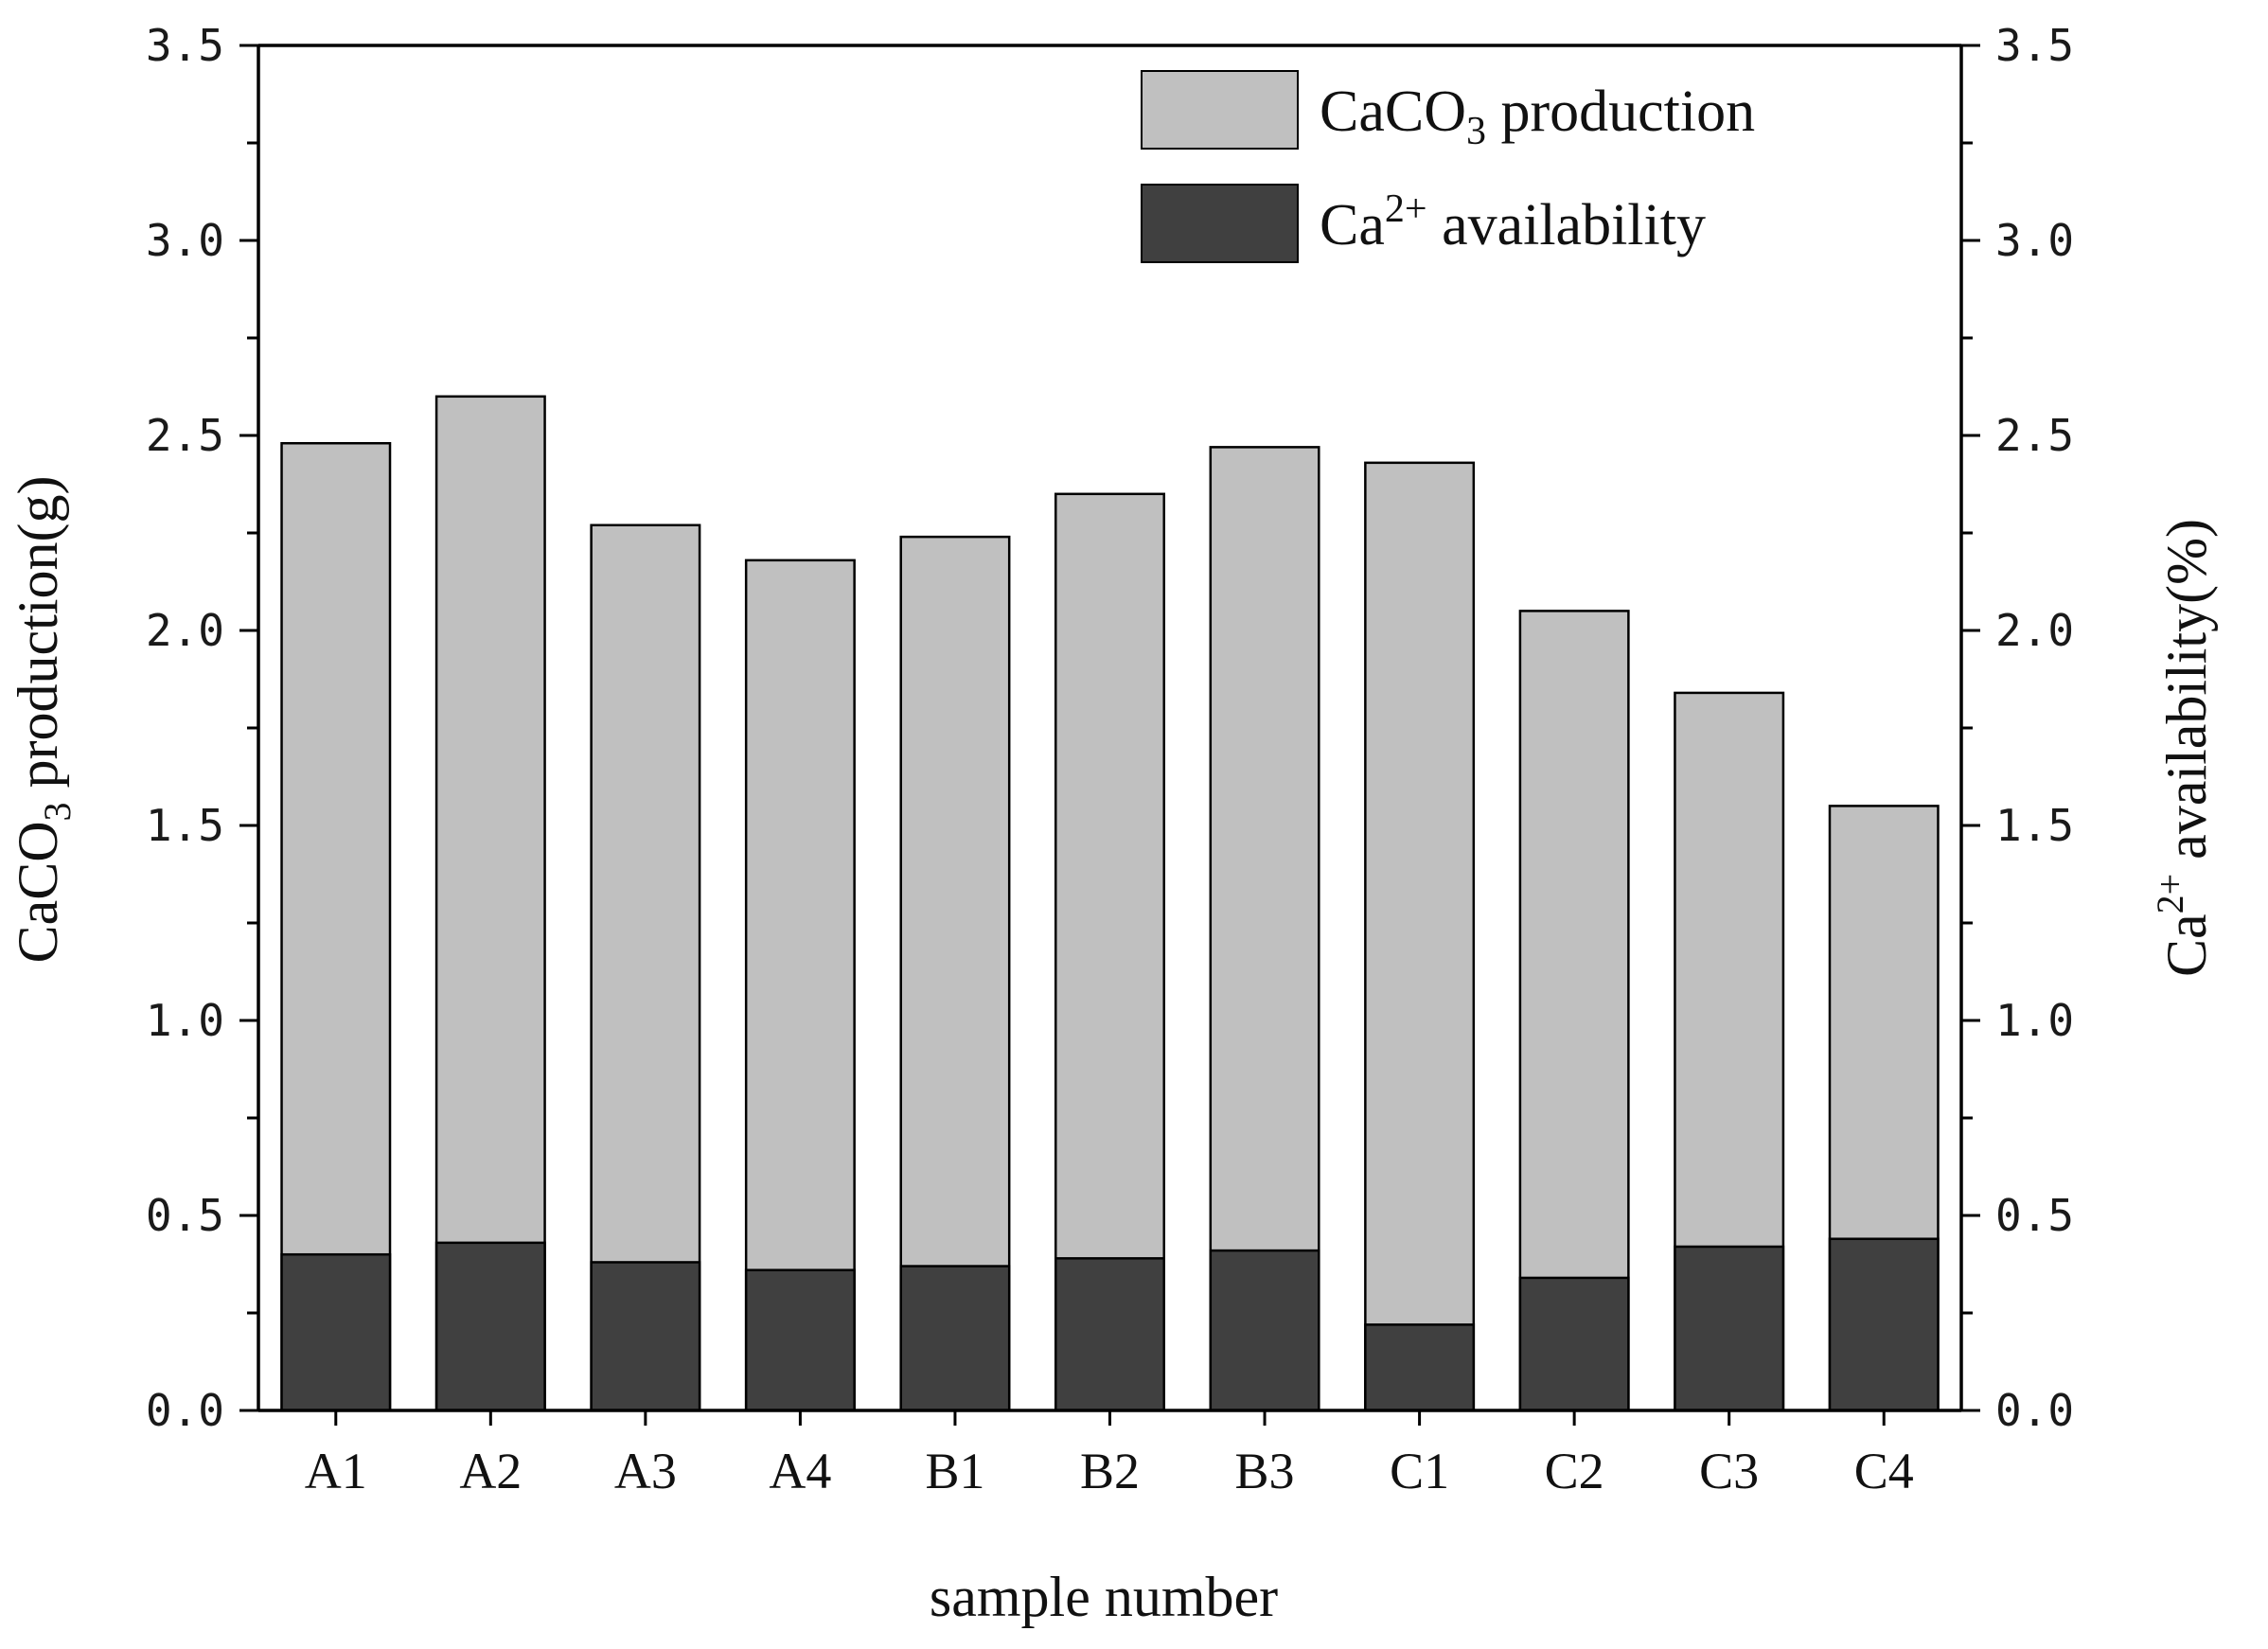 Image resolution: width=2268 pixels, height=1649 pixels. Describe the element at coordinates (185, 1215) in the screenshot. I see `y-tick-label-1: 0.5` at that location.